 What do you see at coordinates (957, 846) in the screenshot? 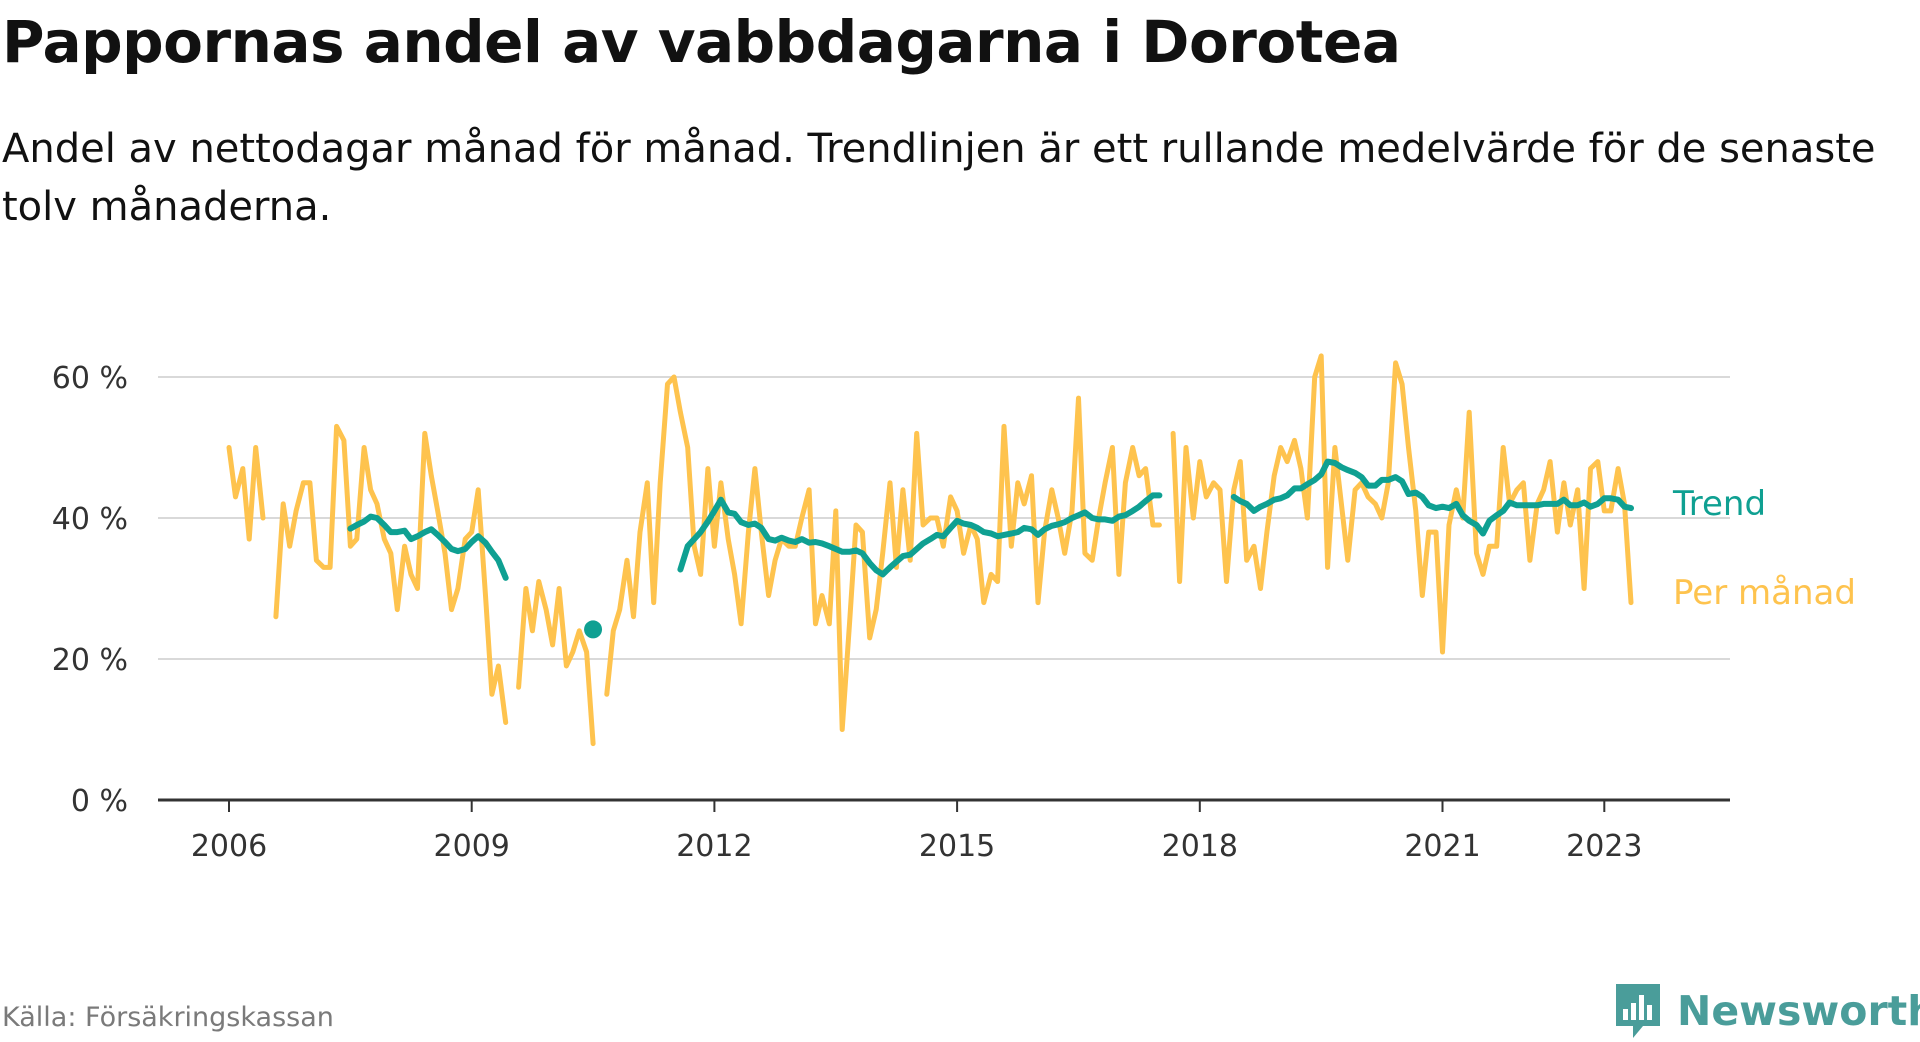
I see `x-tick-label: 2015` at bounding box center [957, 846].